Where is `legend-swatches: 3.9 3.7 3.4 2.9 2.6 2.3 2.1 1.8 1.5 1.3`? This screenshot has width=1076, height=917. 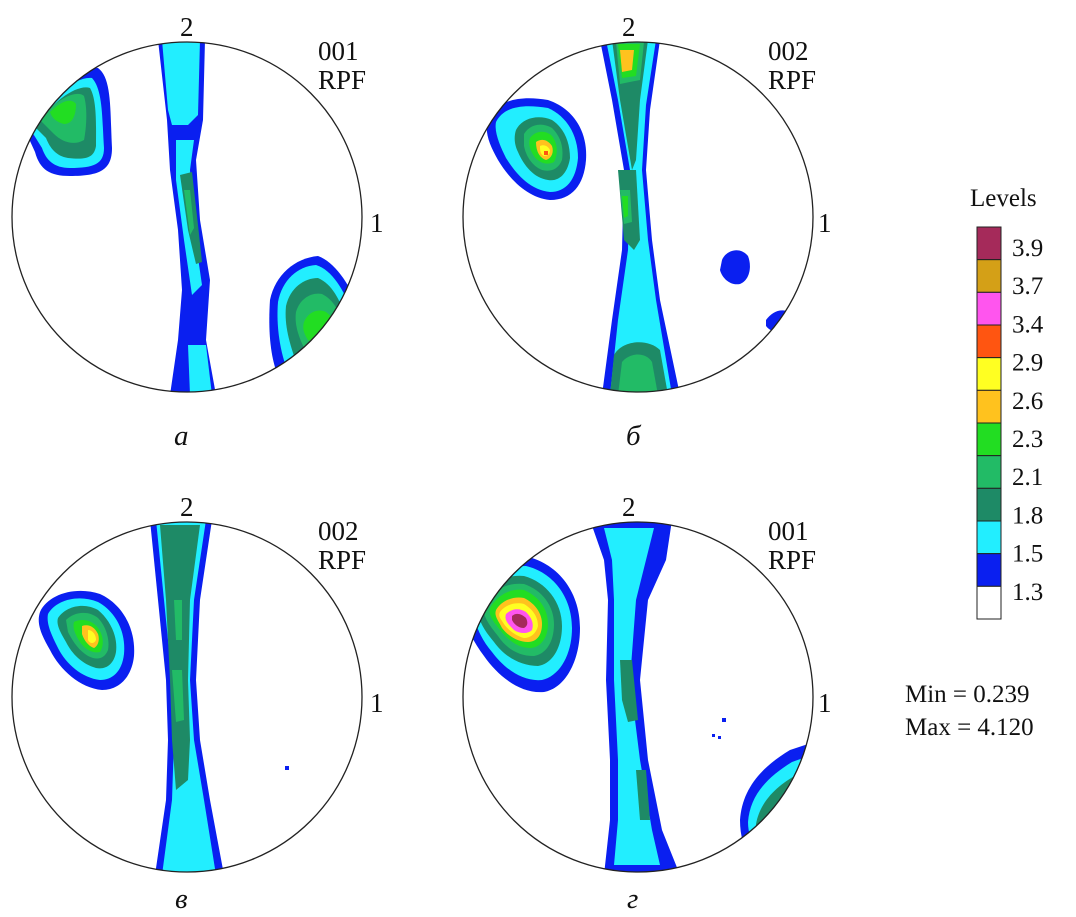 legend-swatches: 3.9 3.7 3.4 2.9 2.6 2.3 2.1 1.8 1.5 1.3 is located at coordinates (1010, 423).